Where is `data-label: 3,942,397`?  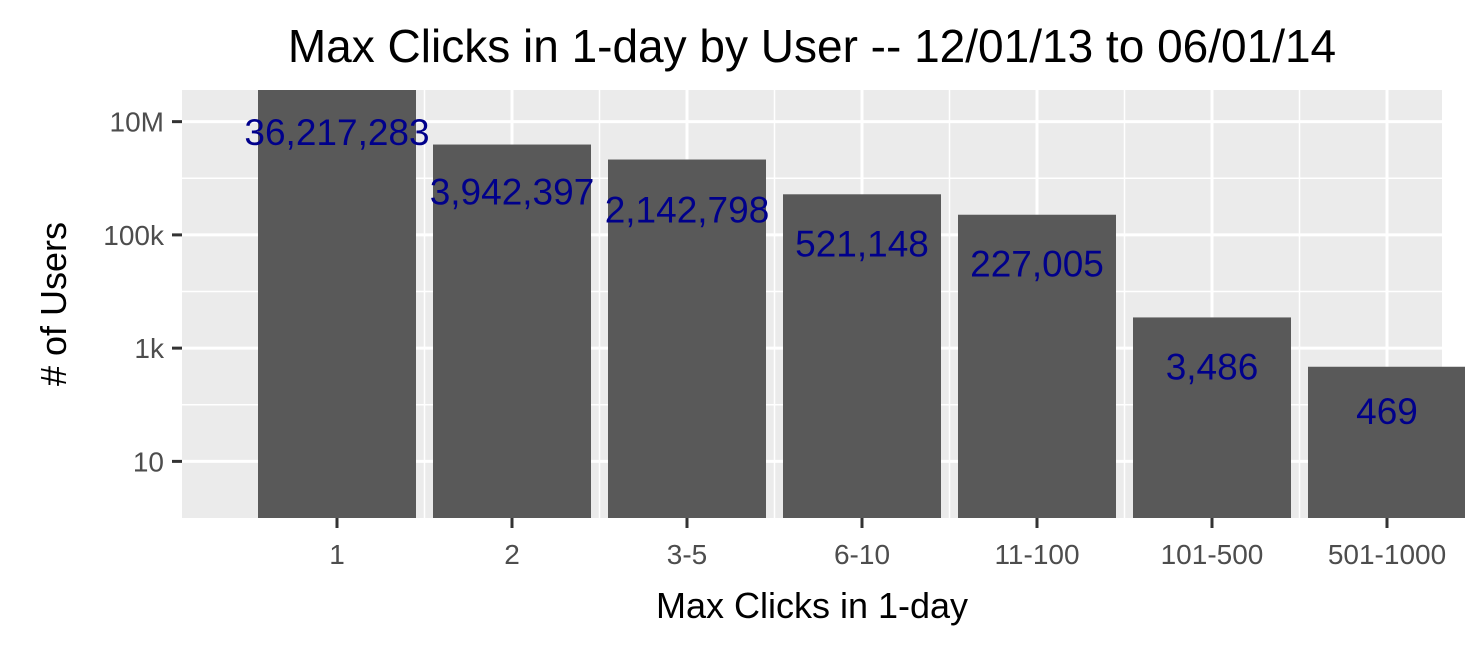
data-label: 3,942,397 is located at coordinates (512, 192).